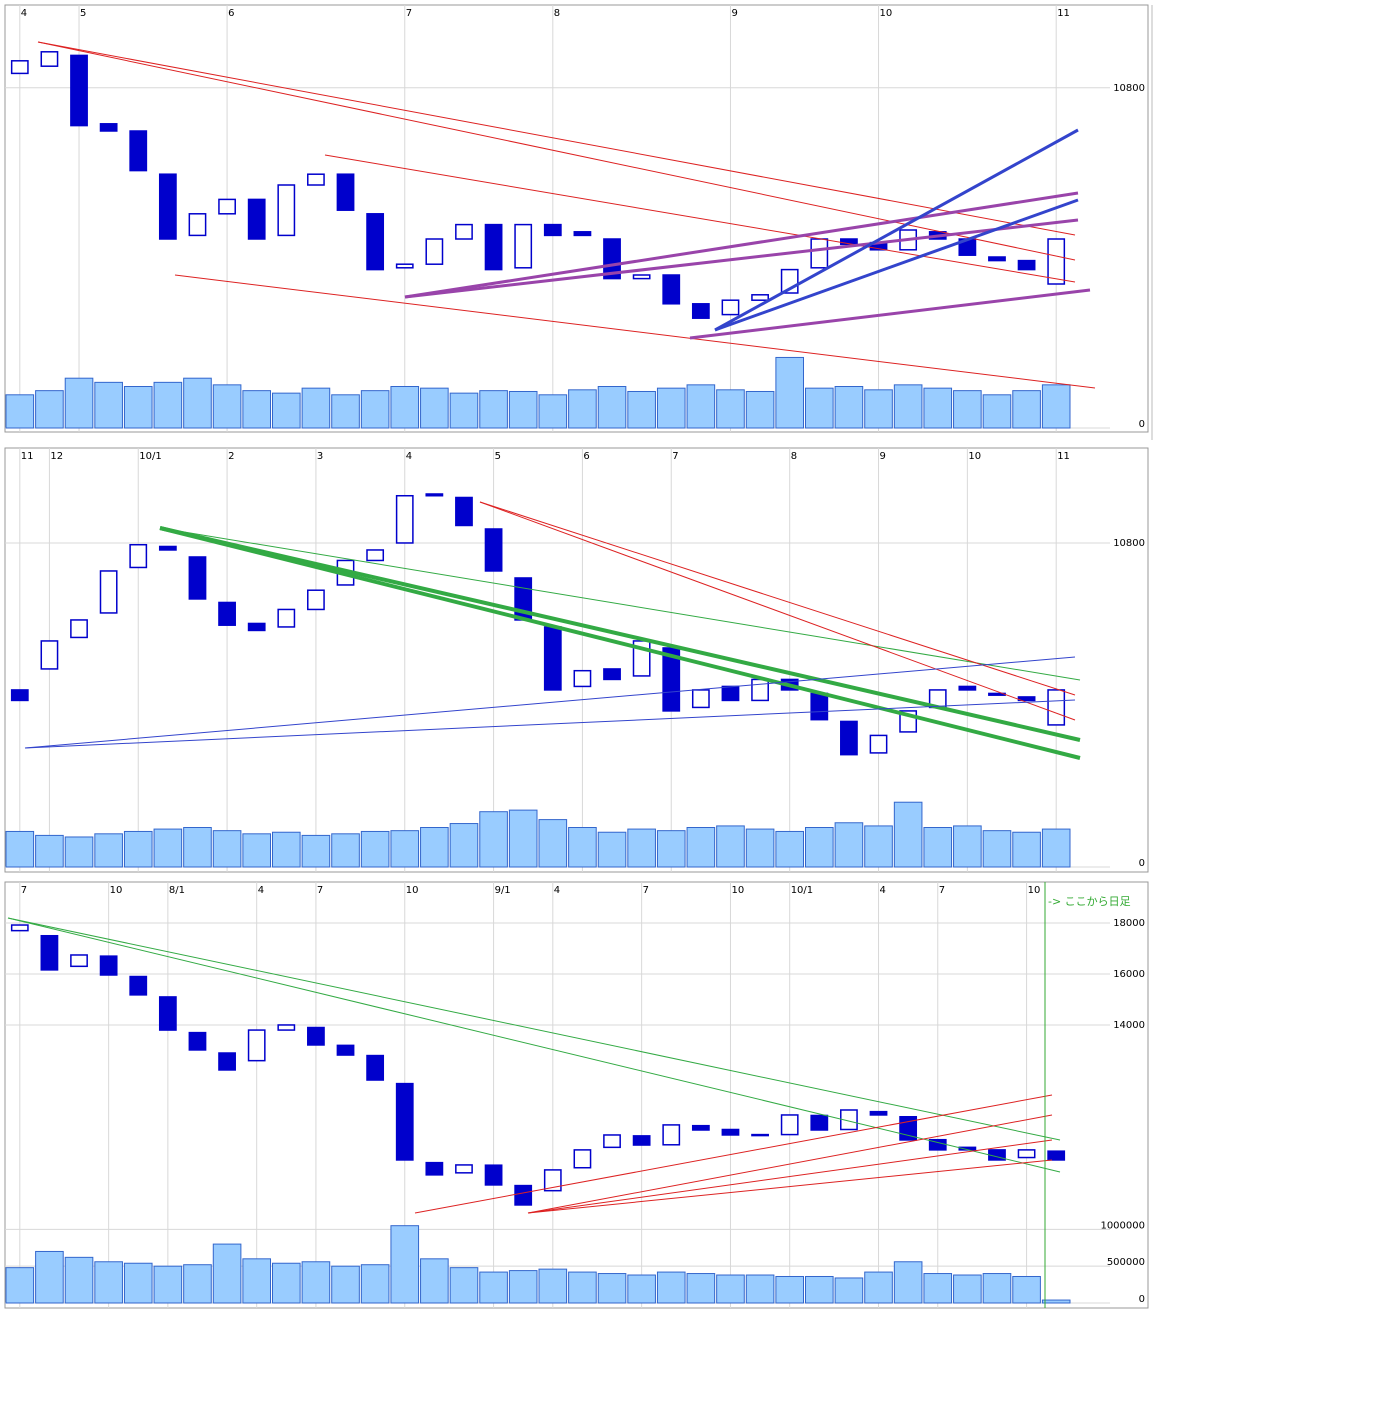 The image size is (1396, 1408). I want to click on x-tick-label: 2, so click(231, 456).